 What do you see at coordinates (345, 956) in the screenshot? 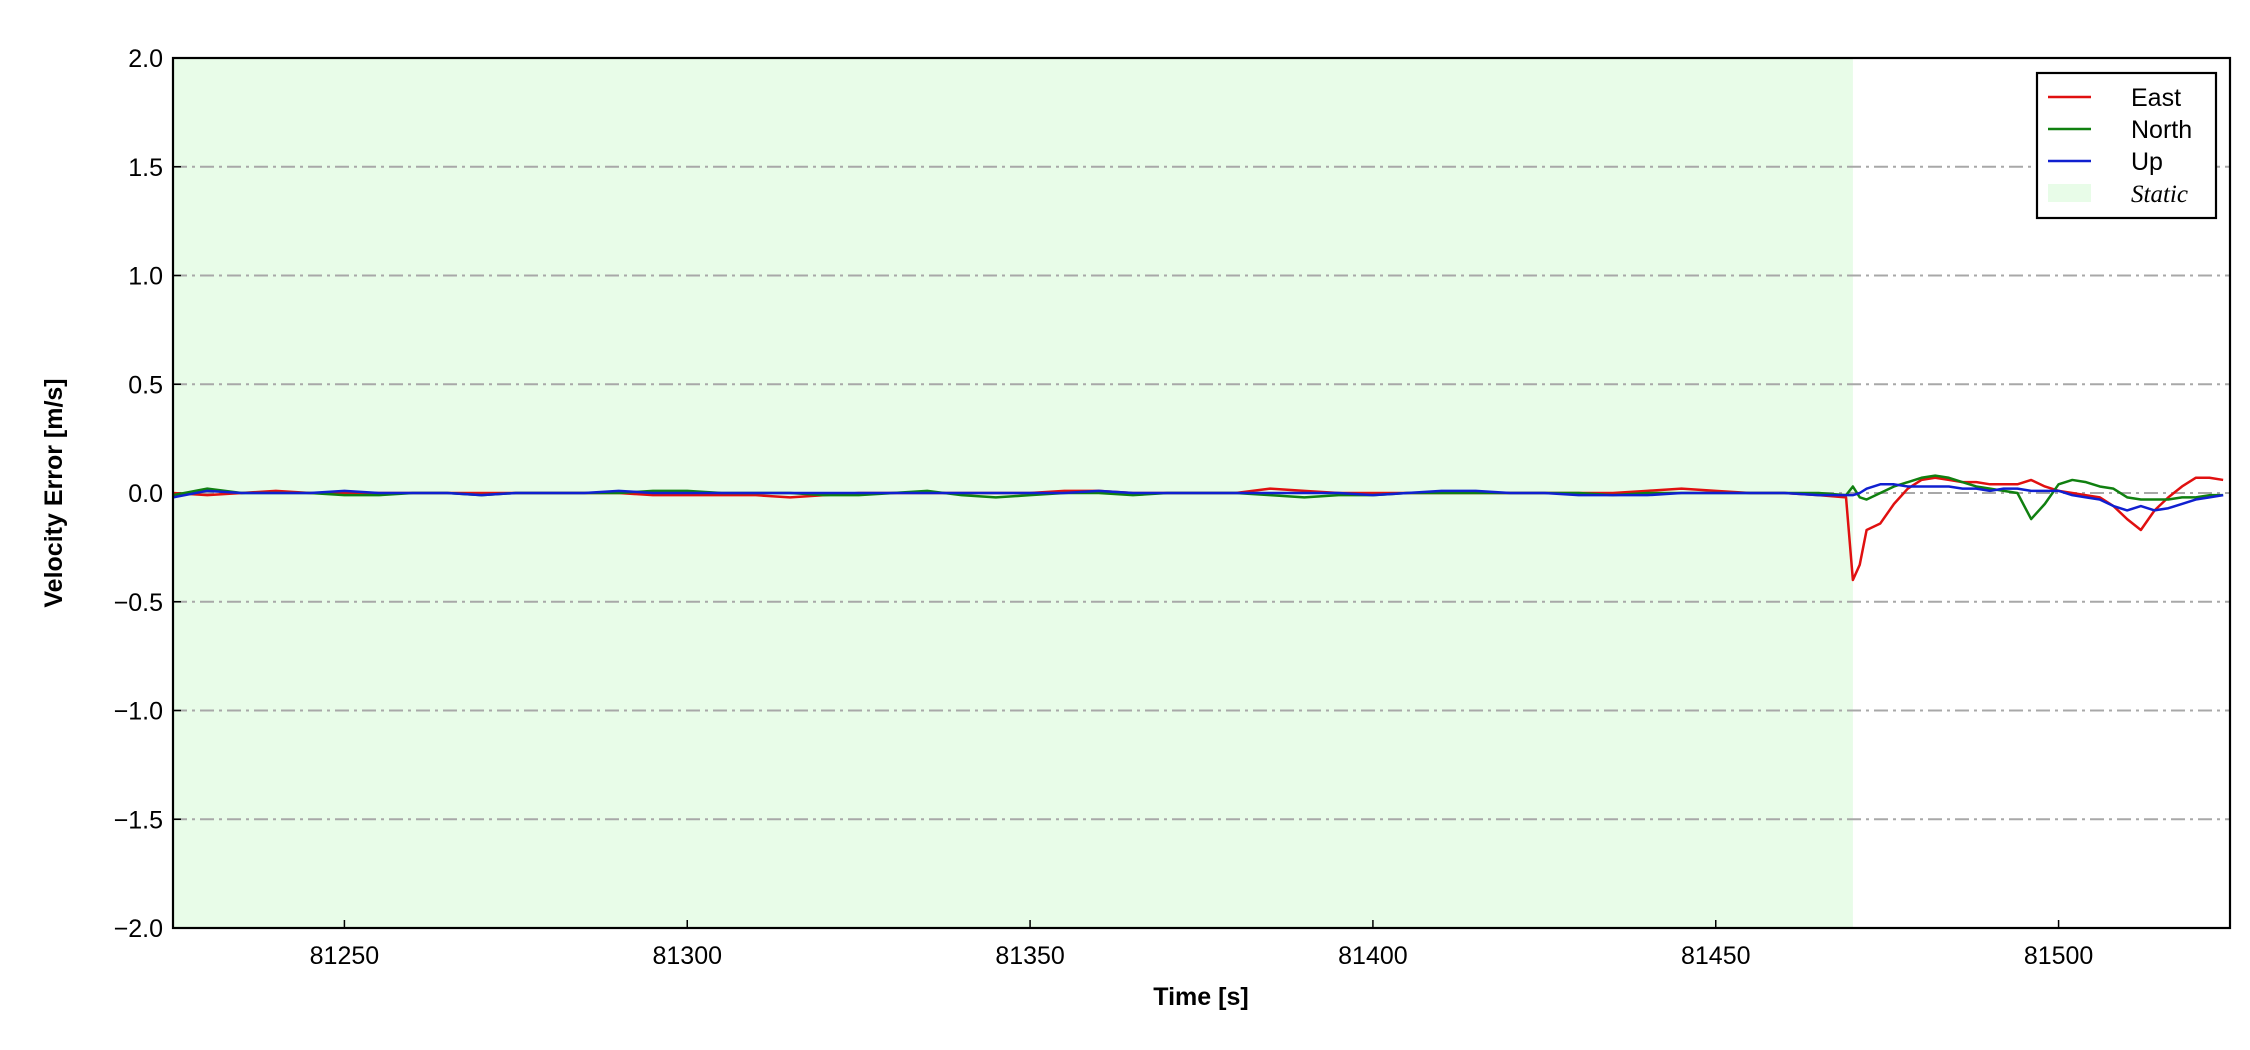
I see `x-tick-label: 81250` at bounding box center [345, 956].